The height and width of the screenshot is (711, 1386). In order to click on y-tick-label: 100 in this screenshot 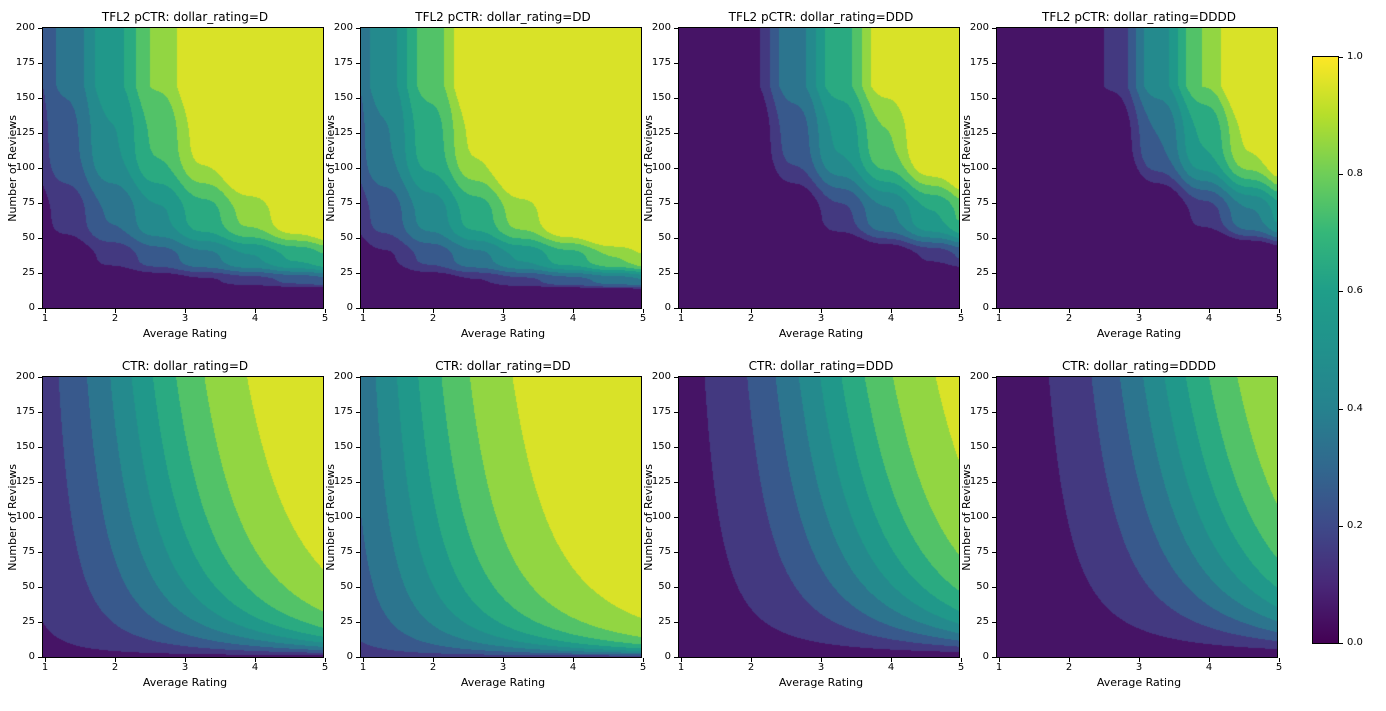, I will do `click(979, 516)`.